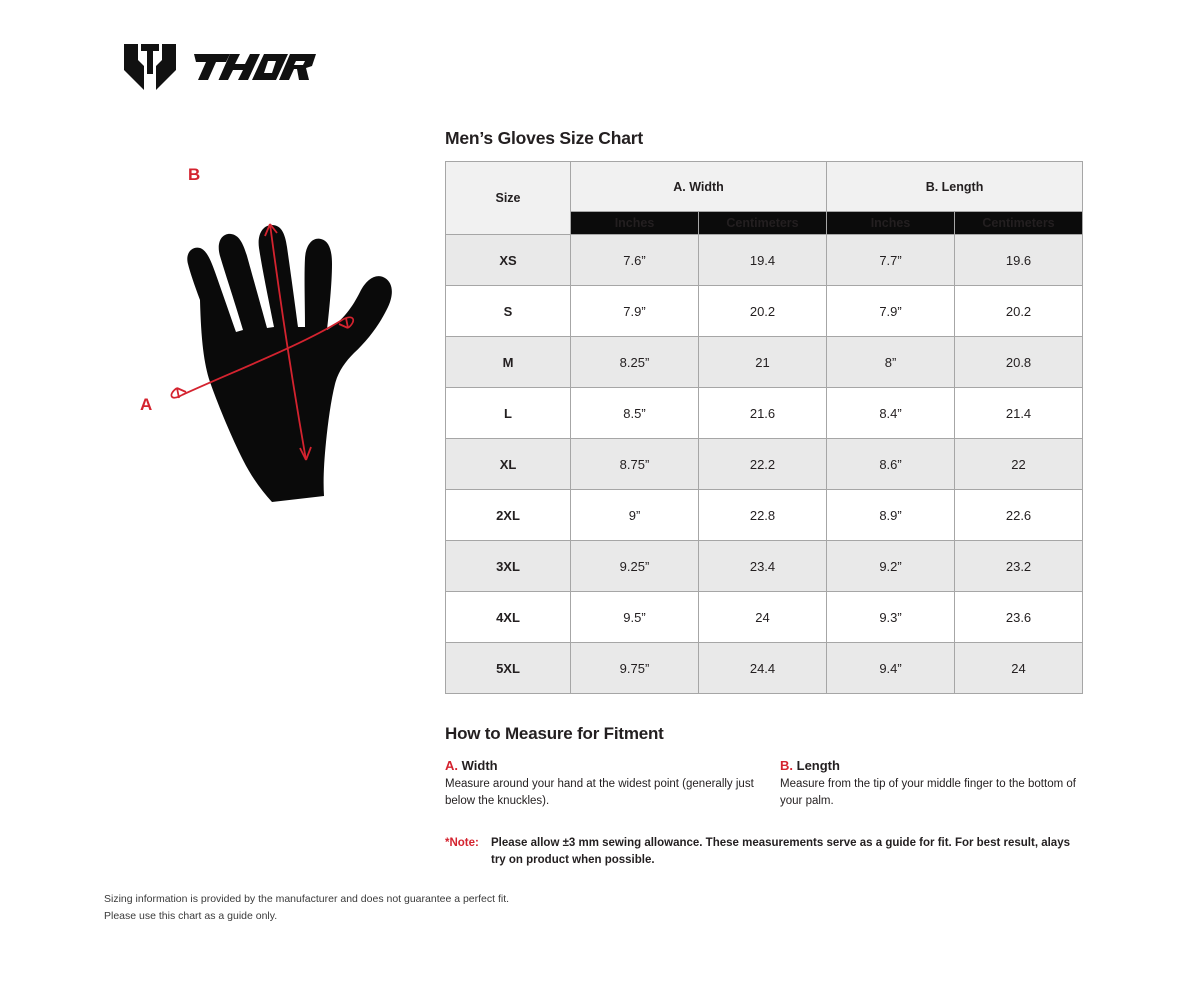 The height and width of the screenshot is (990, 1200). I want to click on table-row: 5XL 9.75” 24.4 9.4” 24, so click(764, 668).